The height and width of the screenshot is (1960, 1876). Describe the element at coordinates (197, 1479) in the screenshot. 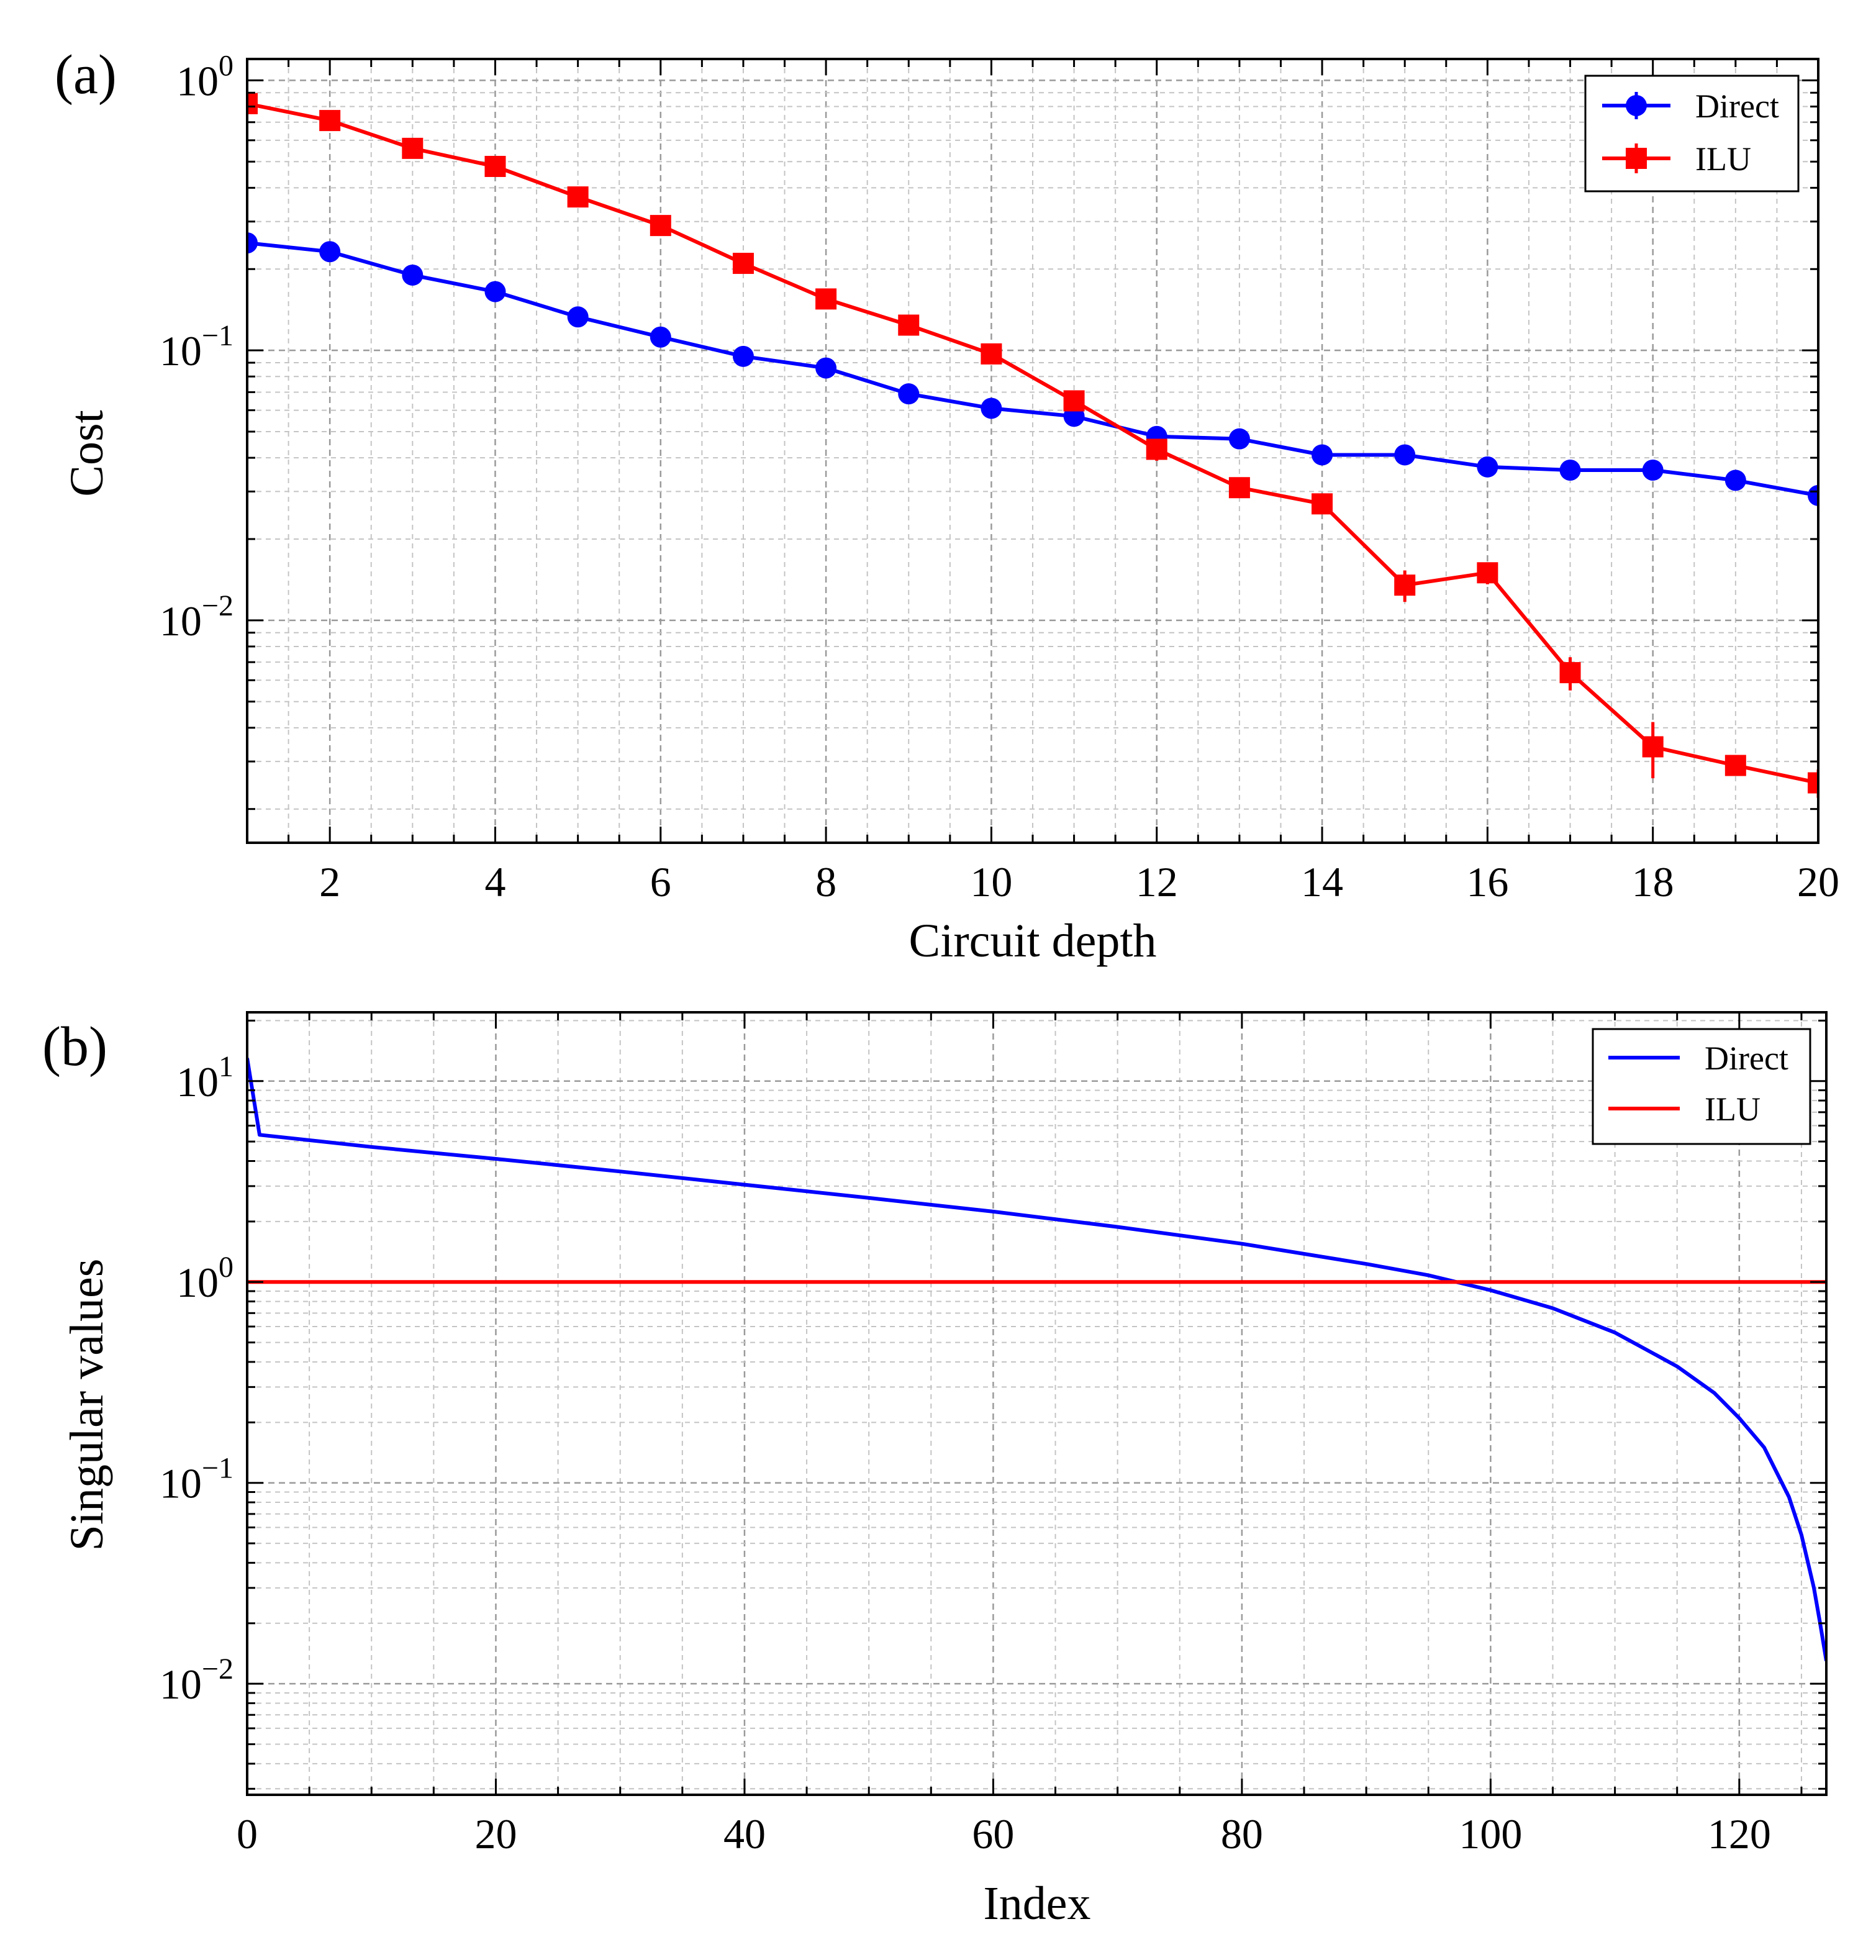

I see `panel-b-y-tick-label: 10⁻¹` at that location.